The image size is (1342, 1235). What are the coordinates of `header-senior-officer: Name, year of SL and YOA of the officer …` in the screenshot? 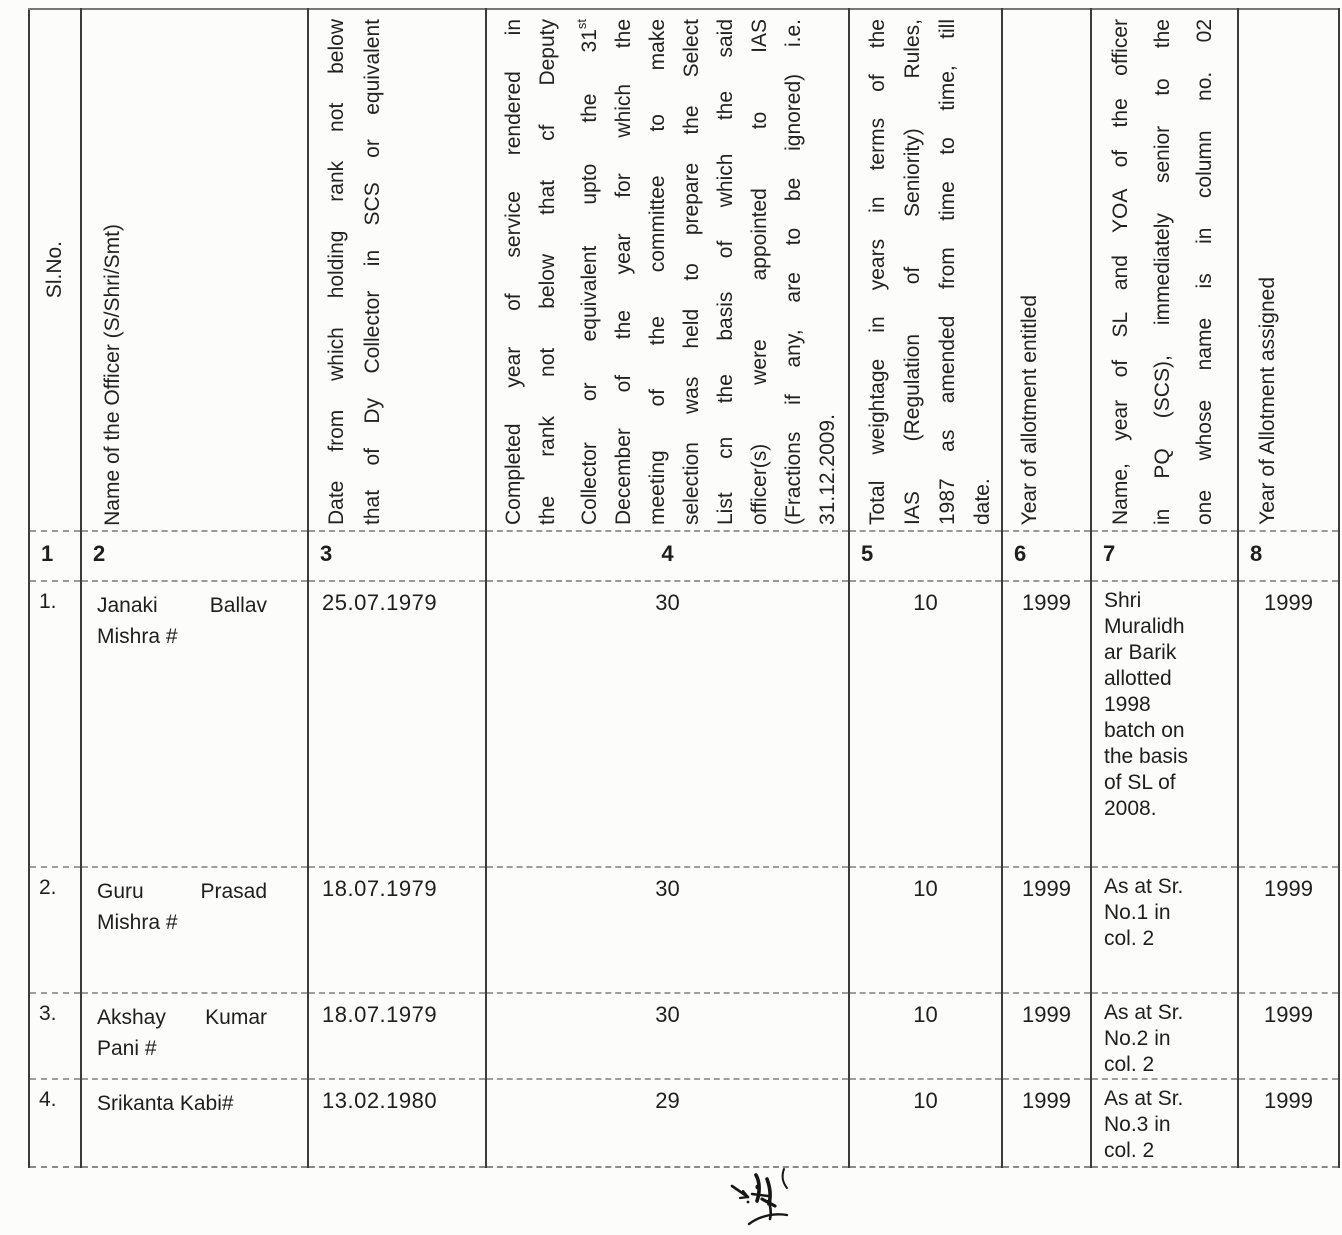 It's located at (1164, 270).